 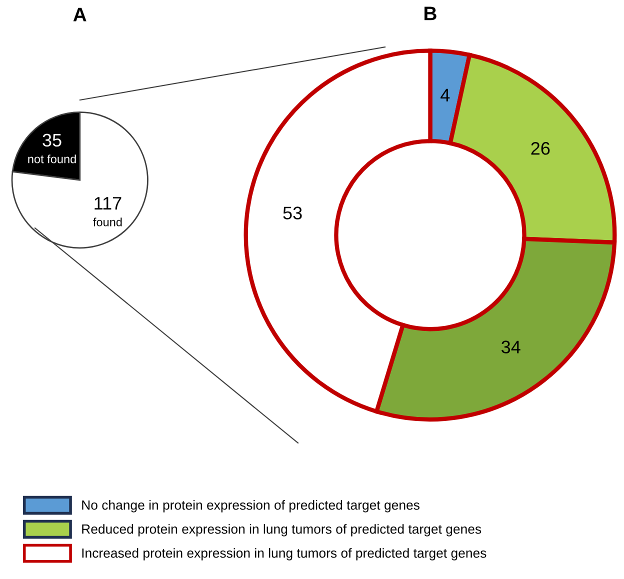 What do you see at coordinates (292, 213) in the screenshot?
I see `data-label: 53` at bounding box center [292, 213].